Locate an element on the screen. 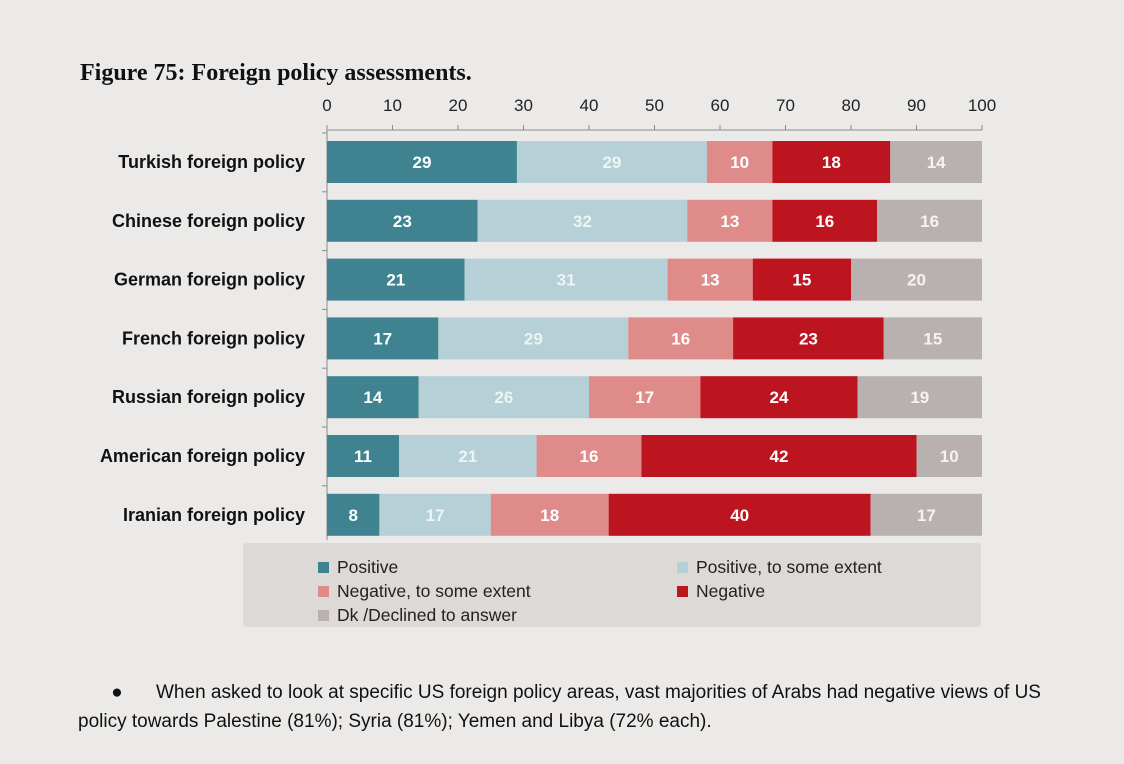 Image resolution: width=1124 pixels, height=764 pixels. bar-value-label: 31 is located at coordinates (566, 280).